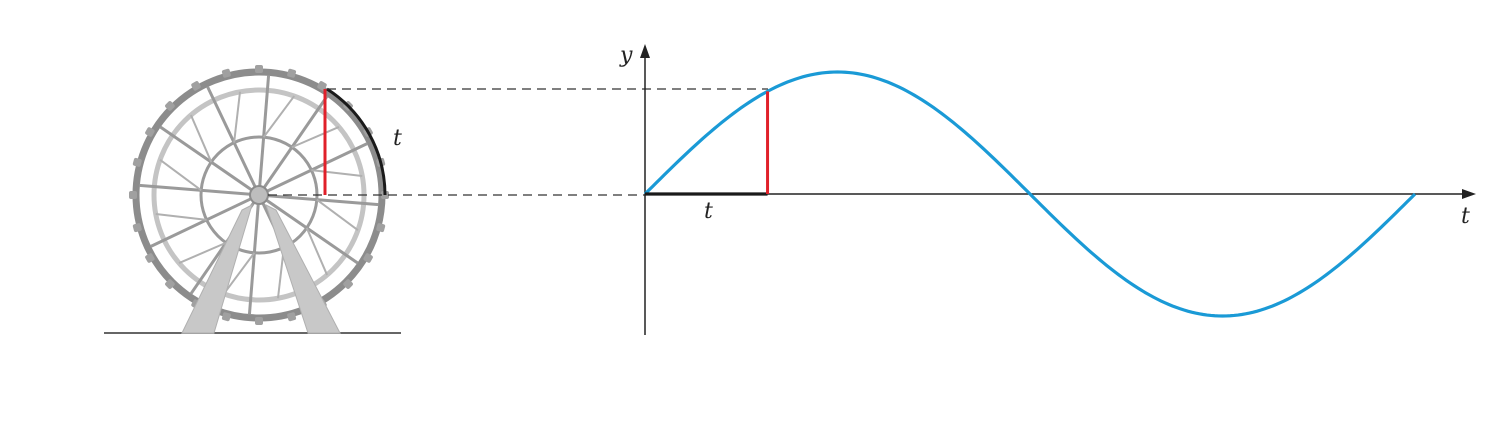 The image size is (1494, 421). What do you see at coordinates (217, 269) in the screenshot?
I see `wheel-support-left` at bounding box center [217, 269].